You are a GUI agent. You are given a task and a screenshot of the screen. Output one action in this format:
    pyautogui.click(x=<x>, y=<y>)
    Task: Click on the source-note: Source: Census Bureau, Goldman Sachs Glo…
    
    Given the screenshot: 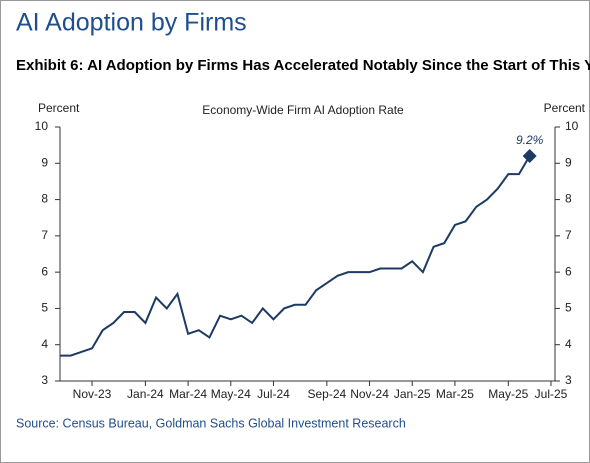 What is the action you would take?
    pyautogui.click(x=211, y=423)
    